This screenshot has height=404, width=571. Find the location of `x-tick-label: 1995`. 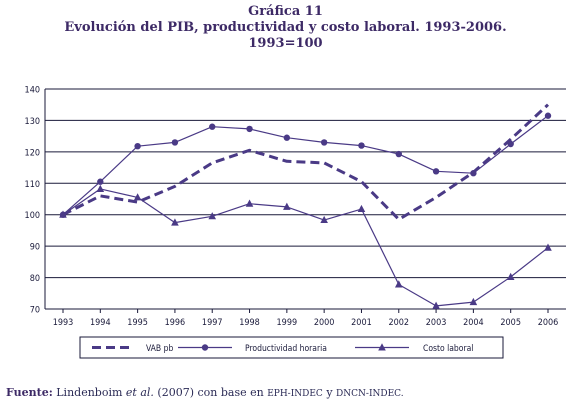

x-tick-label: 1995 is located at coordinates (137, 323).